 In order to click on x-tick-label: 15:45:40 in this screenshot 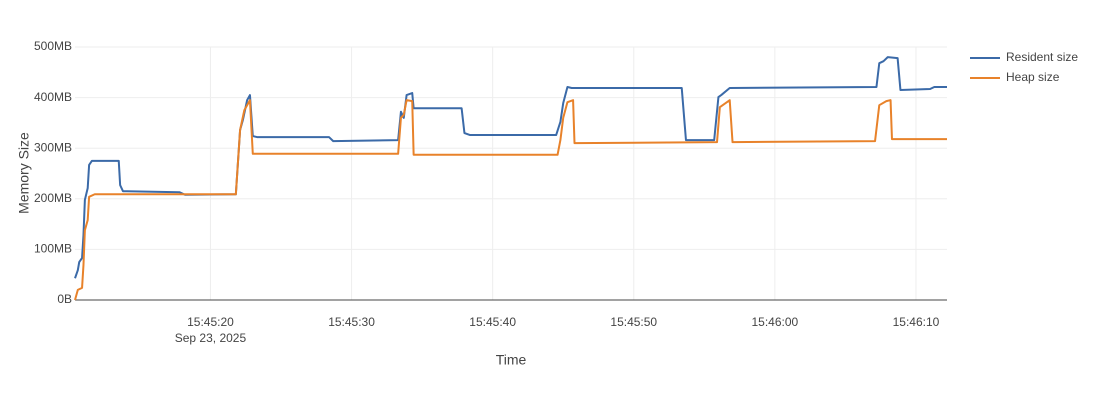, I will do `click(492, 322)`.